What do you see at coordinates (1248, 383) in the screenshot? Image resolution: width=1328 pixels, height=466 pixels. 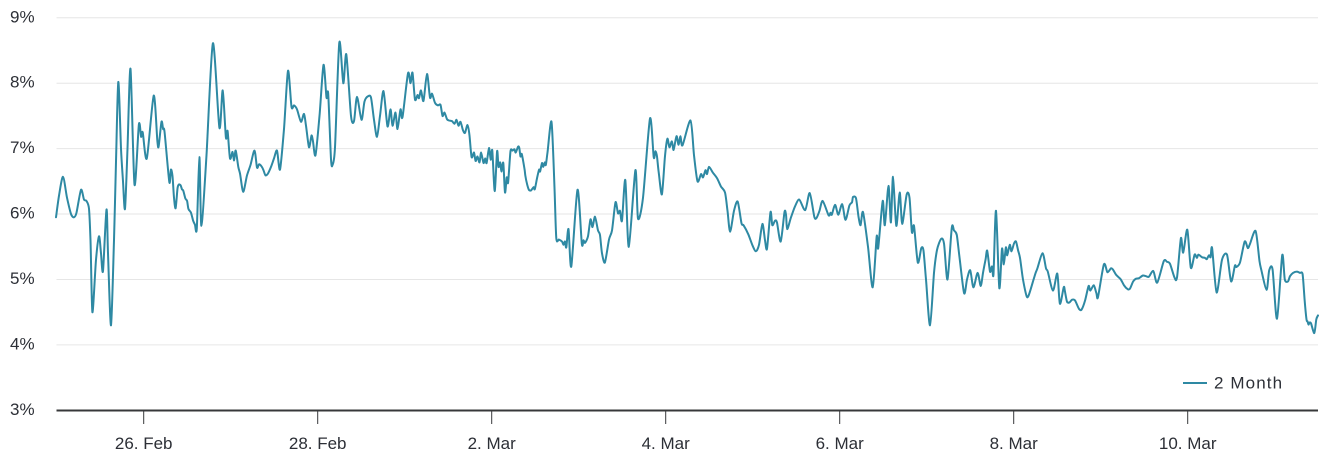 I see `svg-text: 2 Month` at bounding box center [1248, 383].